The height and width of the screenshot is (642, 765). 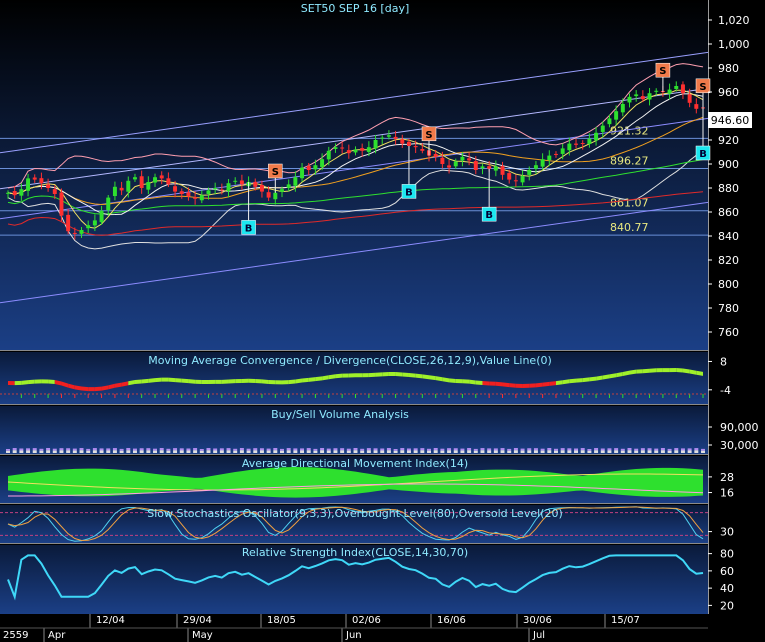 I want to click on price-tick-label: 960, so click(x=728, y=92).